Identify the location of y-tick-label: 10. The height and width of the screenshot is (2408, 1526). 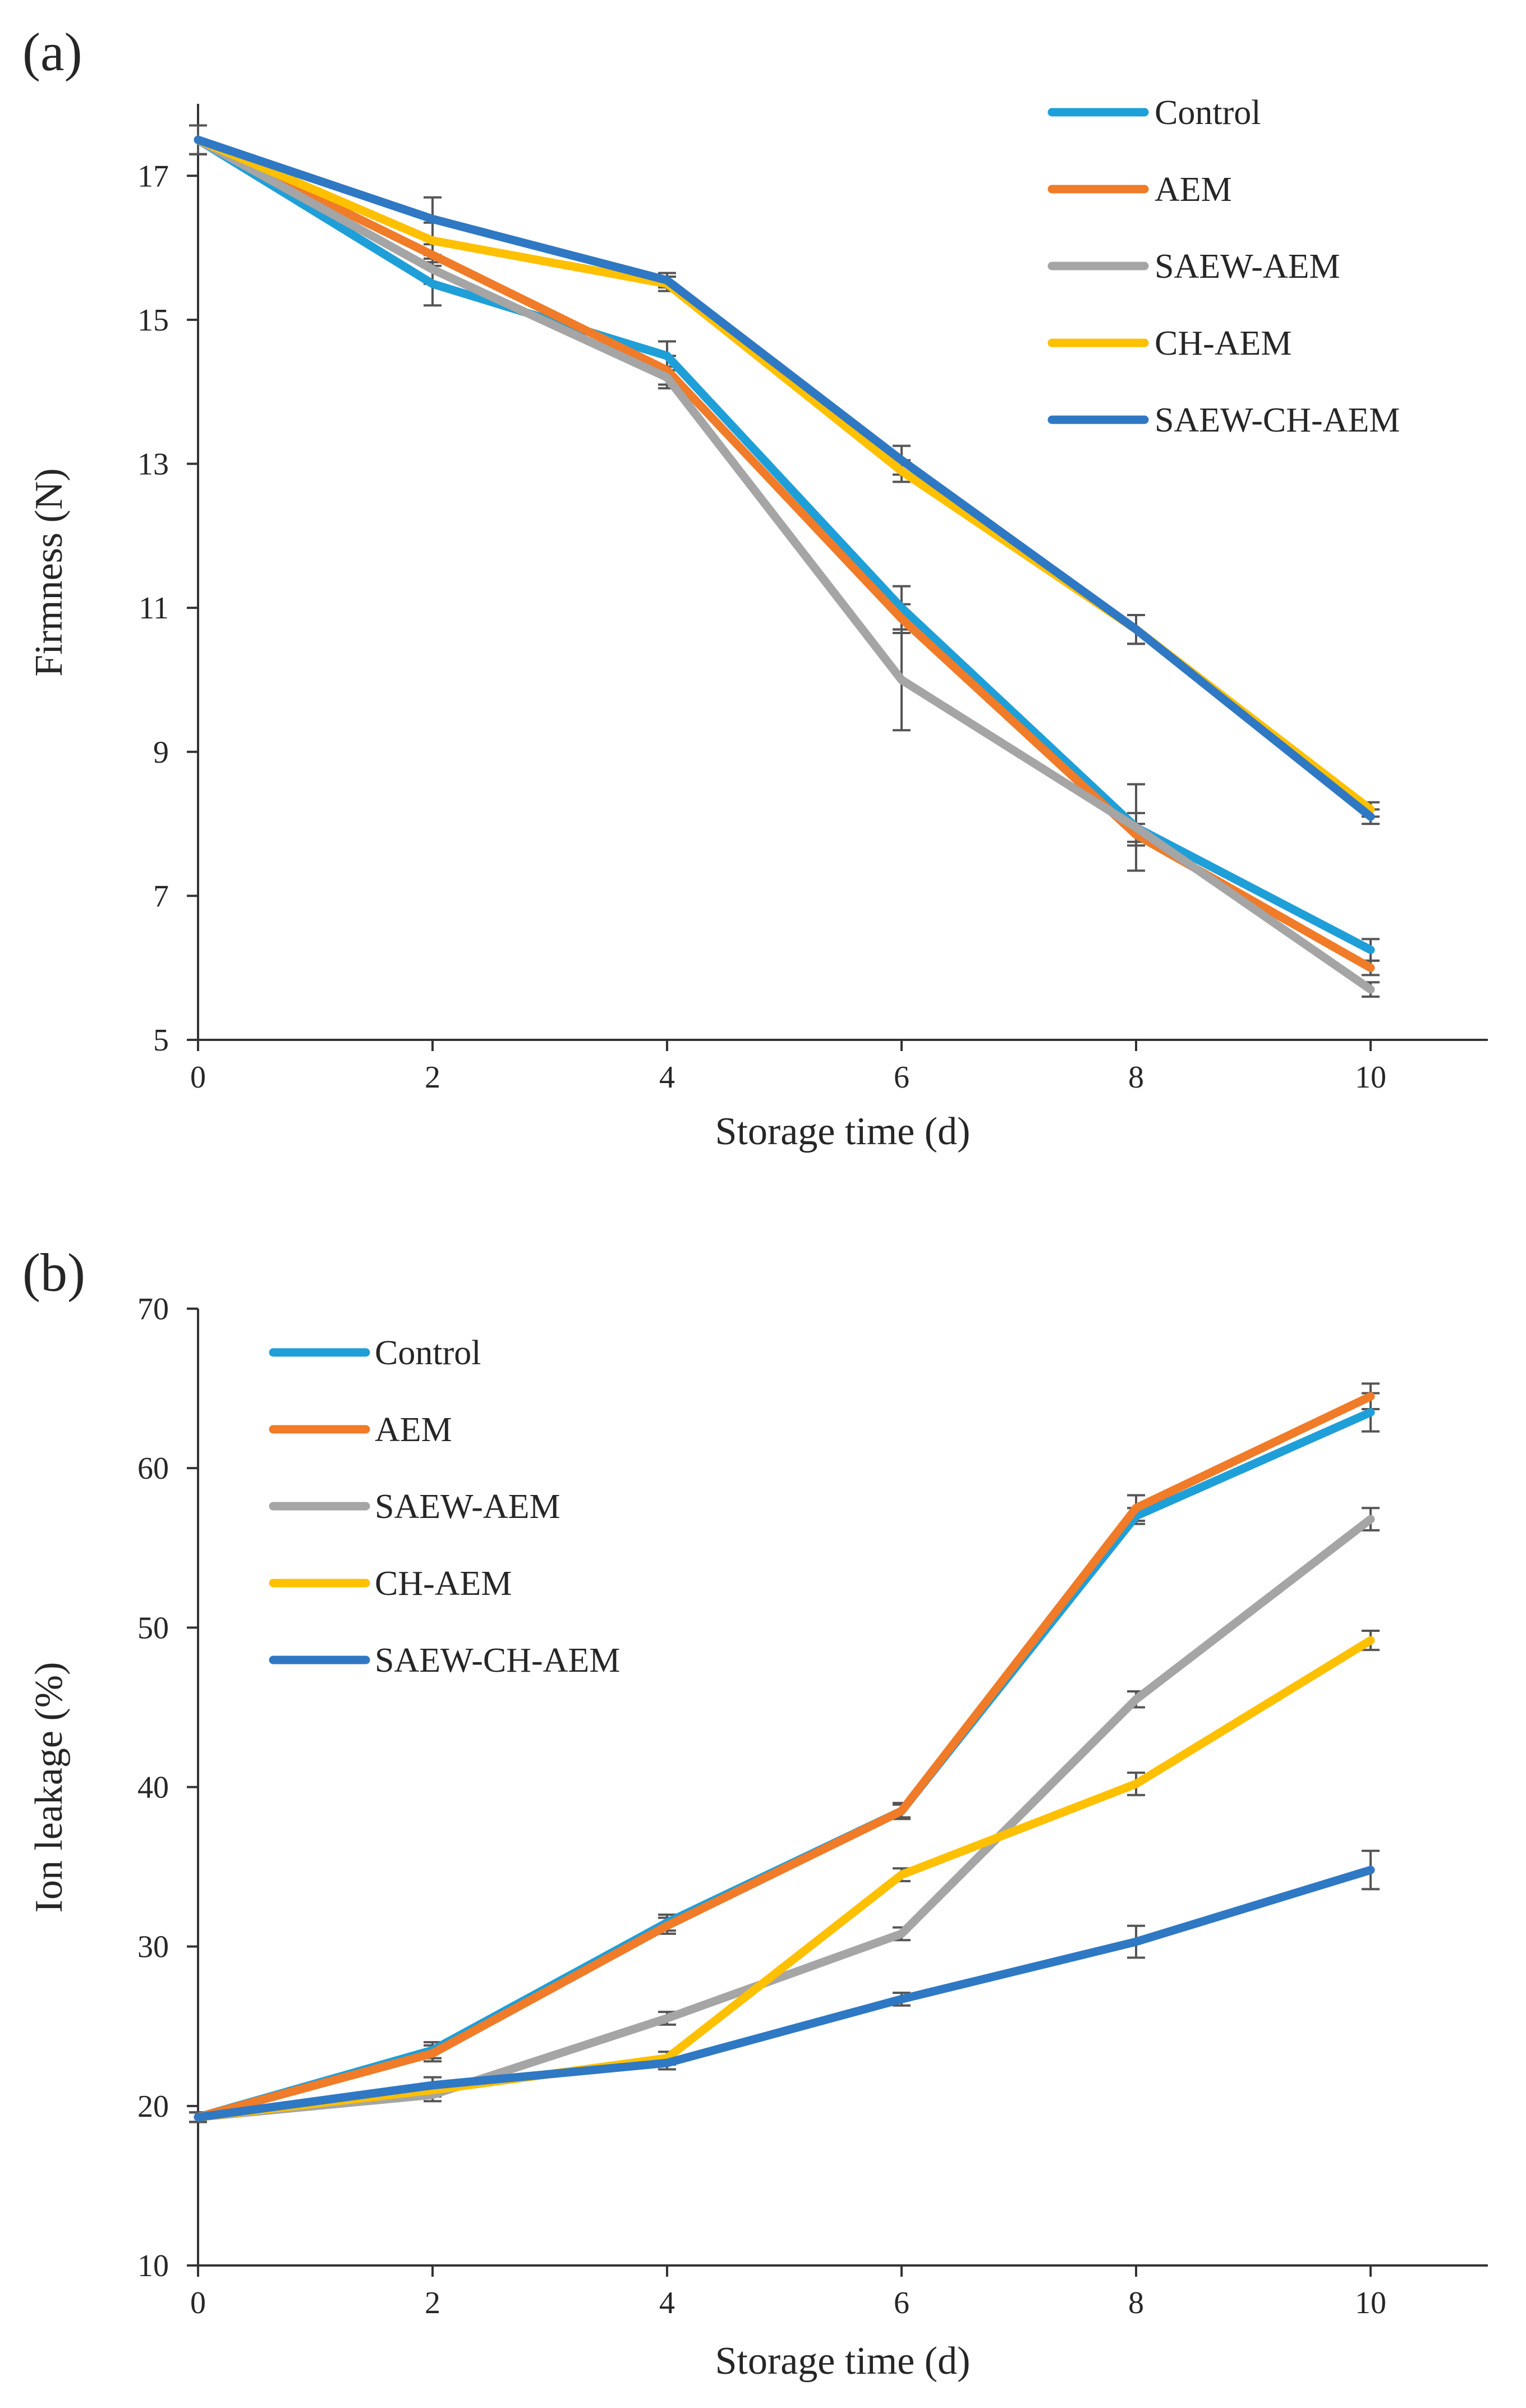
(153, 2266).